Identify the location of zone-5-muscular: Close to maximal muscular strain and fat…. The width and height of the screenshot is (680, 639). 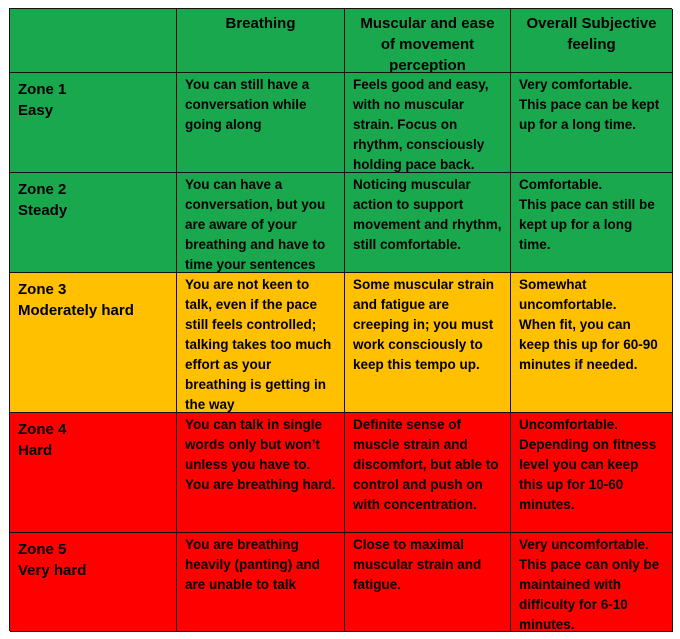
(428, 582).